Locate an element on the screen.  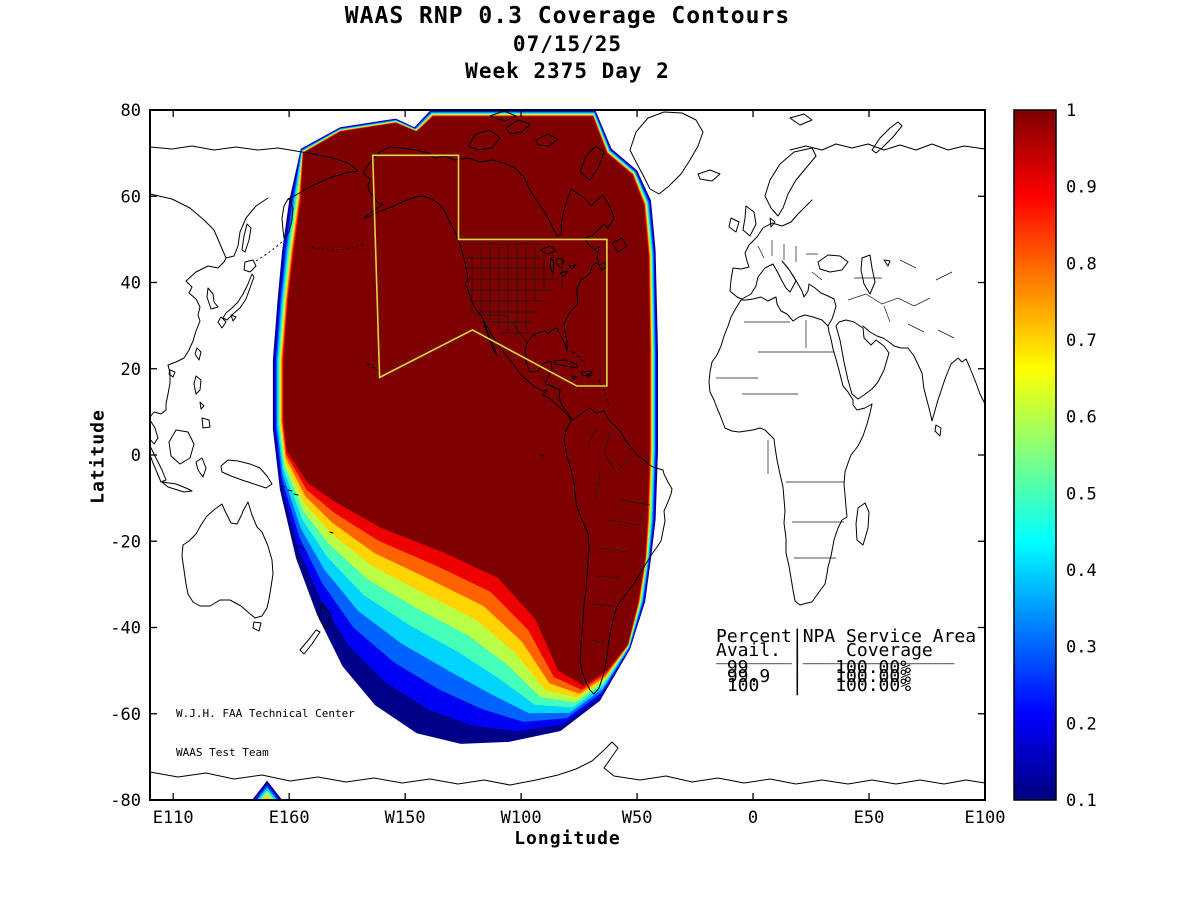
coastline-caribbean is located at coordinates (573, 365).